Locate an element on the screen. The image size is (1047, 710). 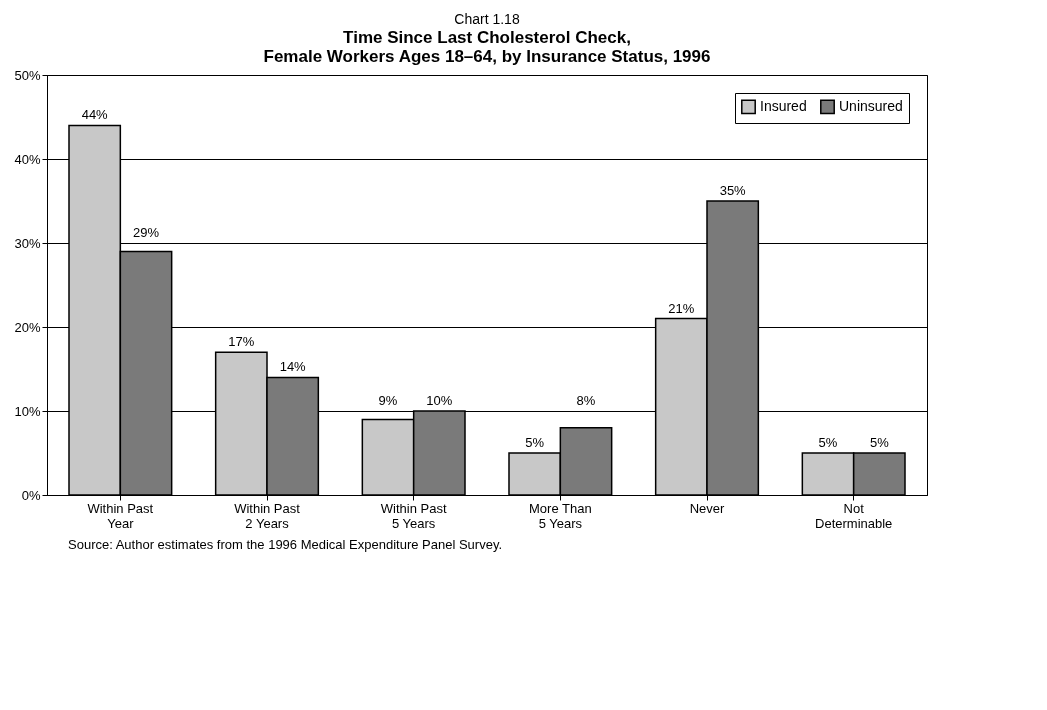
x-tick-label: Within Past Year is located at coordinates (120, 515).